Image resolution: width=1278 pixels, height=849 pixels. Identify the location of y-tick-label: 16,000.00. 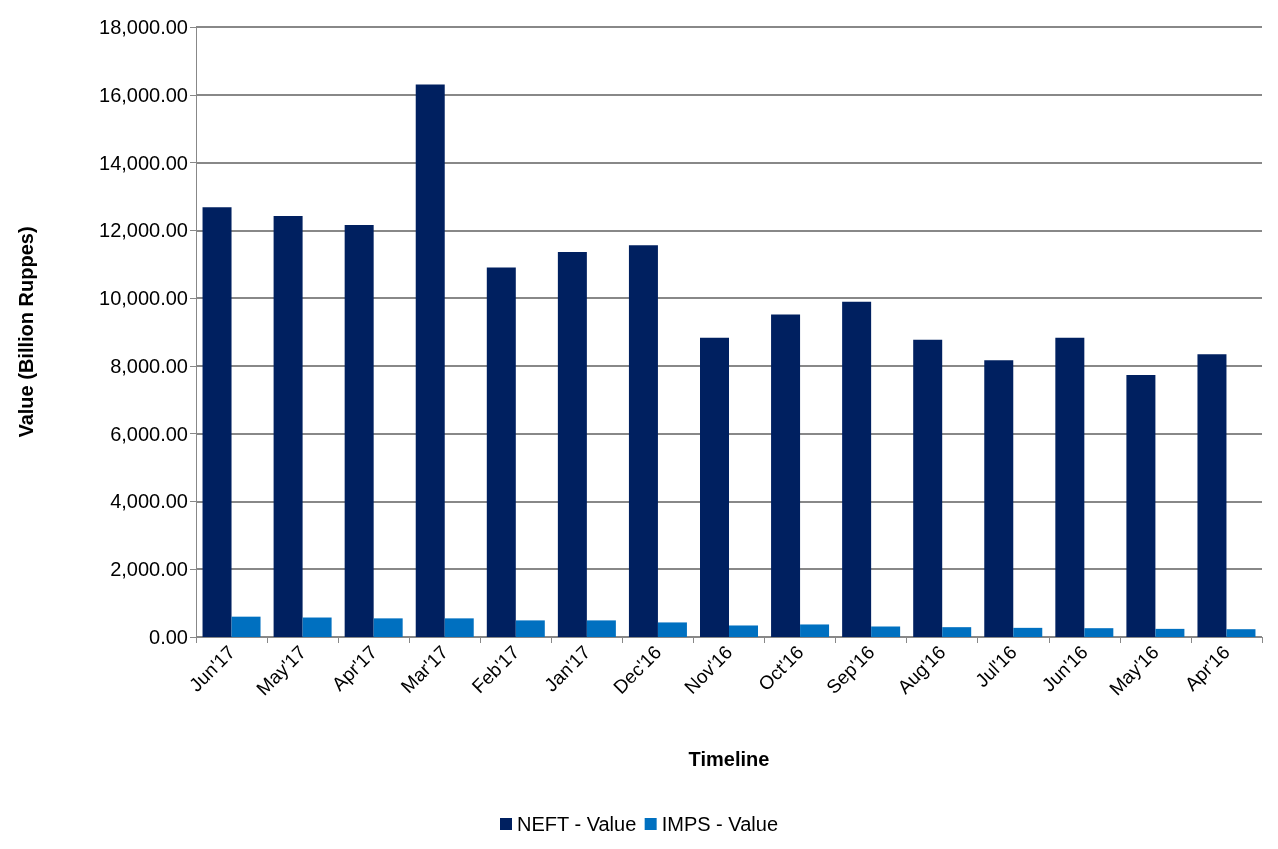
(143, 94).